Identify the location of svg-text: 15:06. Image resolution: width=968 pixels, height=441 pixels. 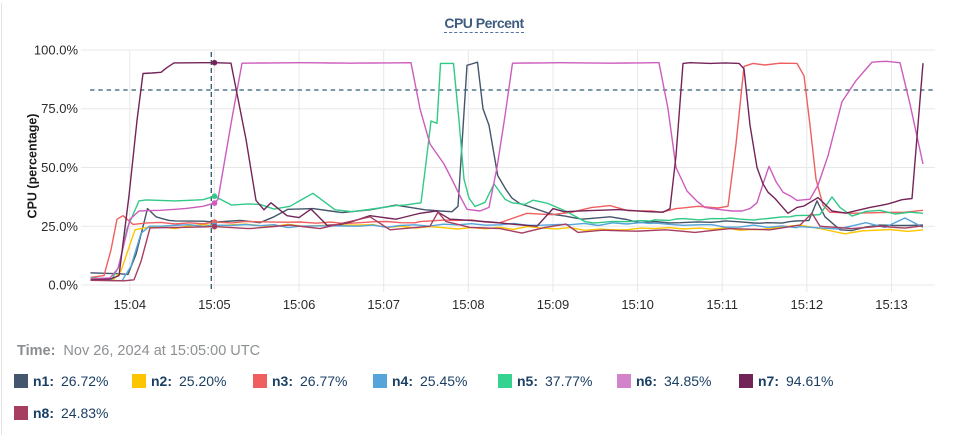
(299, 304).